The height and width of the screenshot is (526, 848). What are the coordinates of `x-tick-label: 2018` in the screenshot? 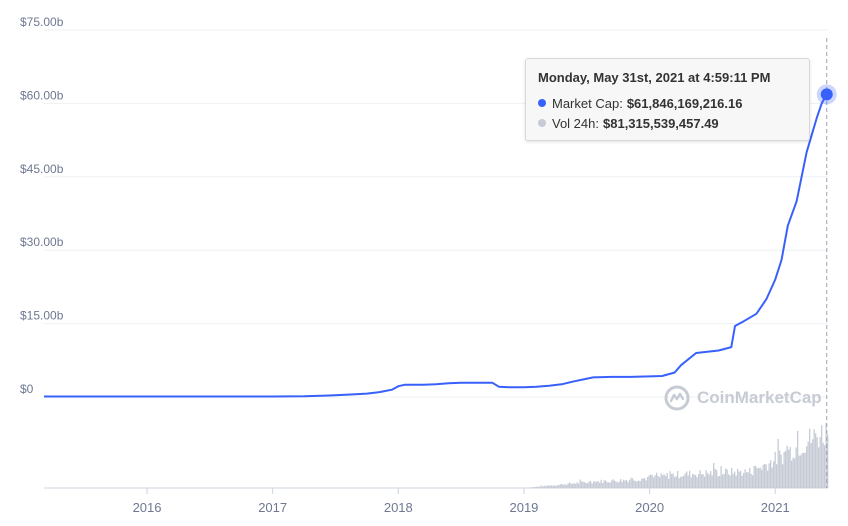 It's located at (398, 507).